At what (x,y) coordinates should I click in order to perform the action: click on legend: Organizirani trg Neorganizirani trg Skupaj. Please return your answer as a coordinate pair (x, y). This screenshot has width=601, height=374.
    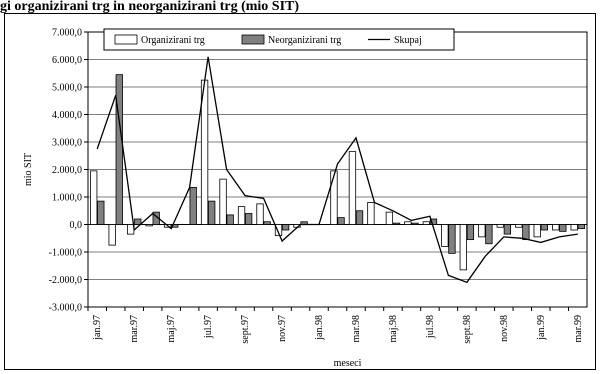
    Looking at the image, I should click on (279, 39).